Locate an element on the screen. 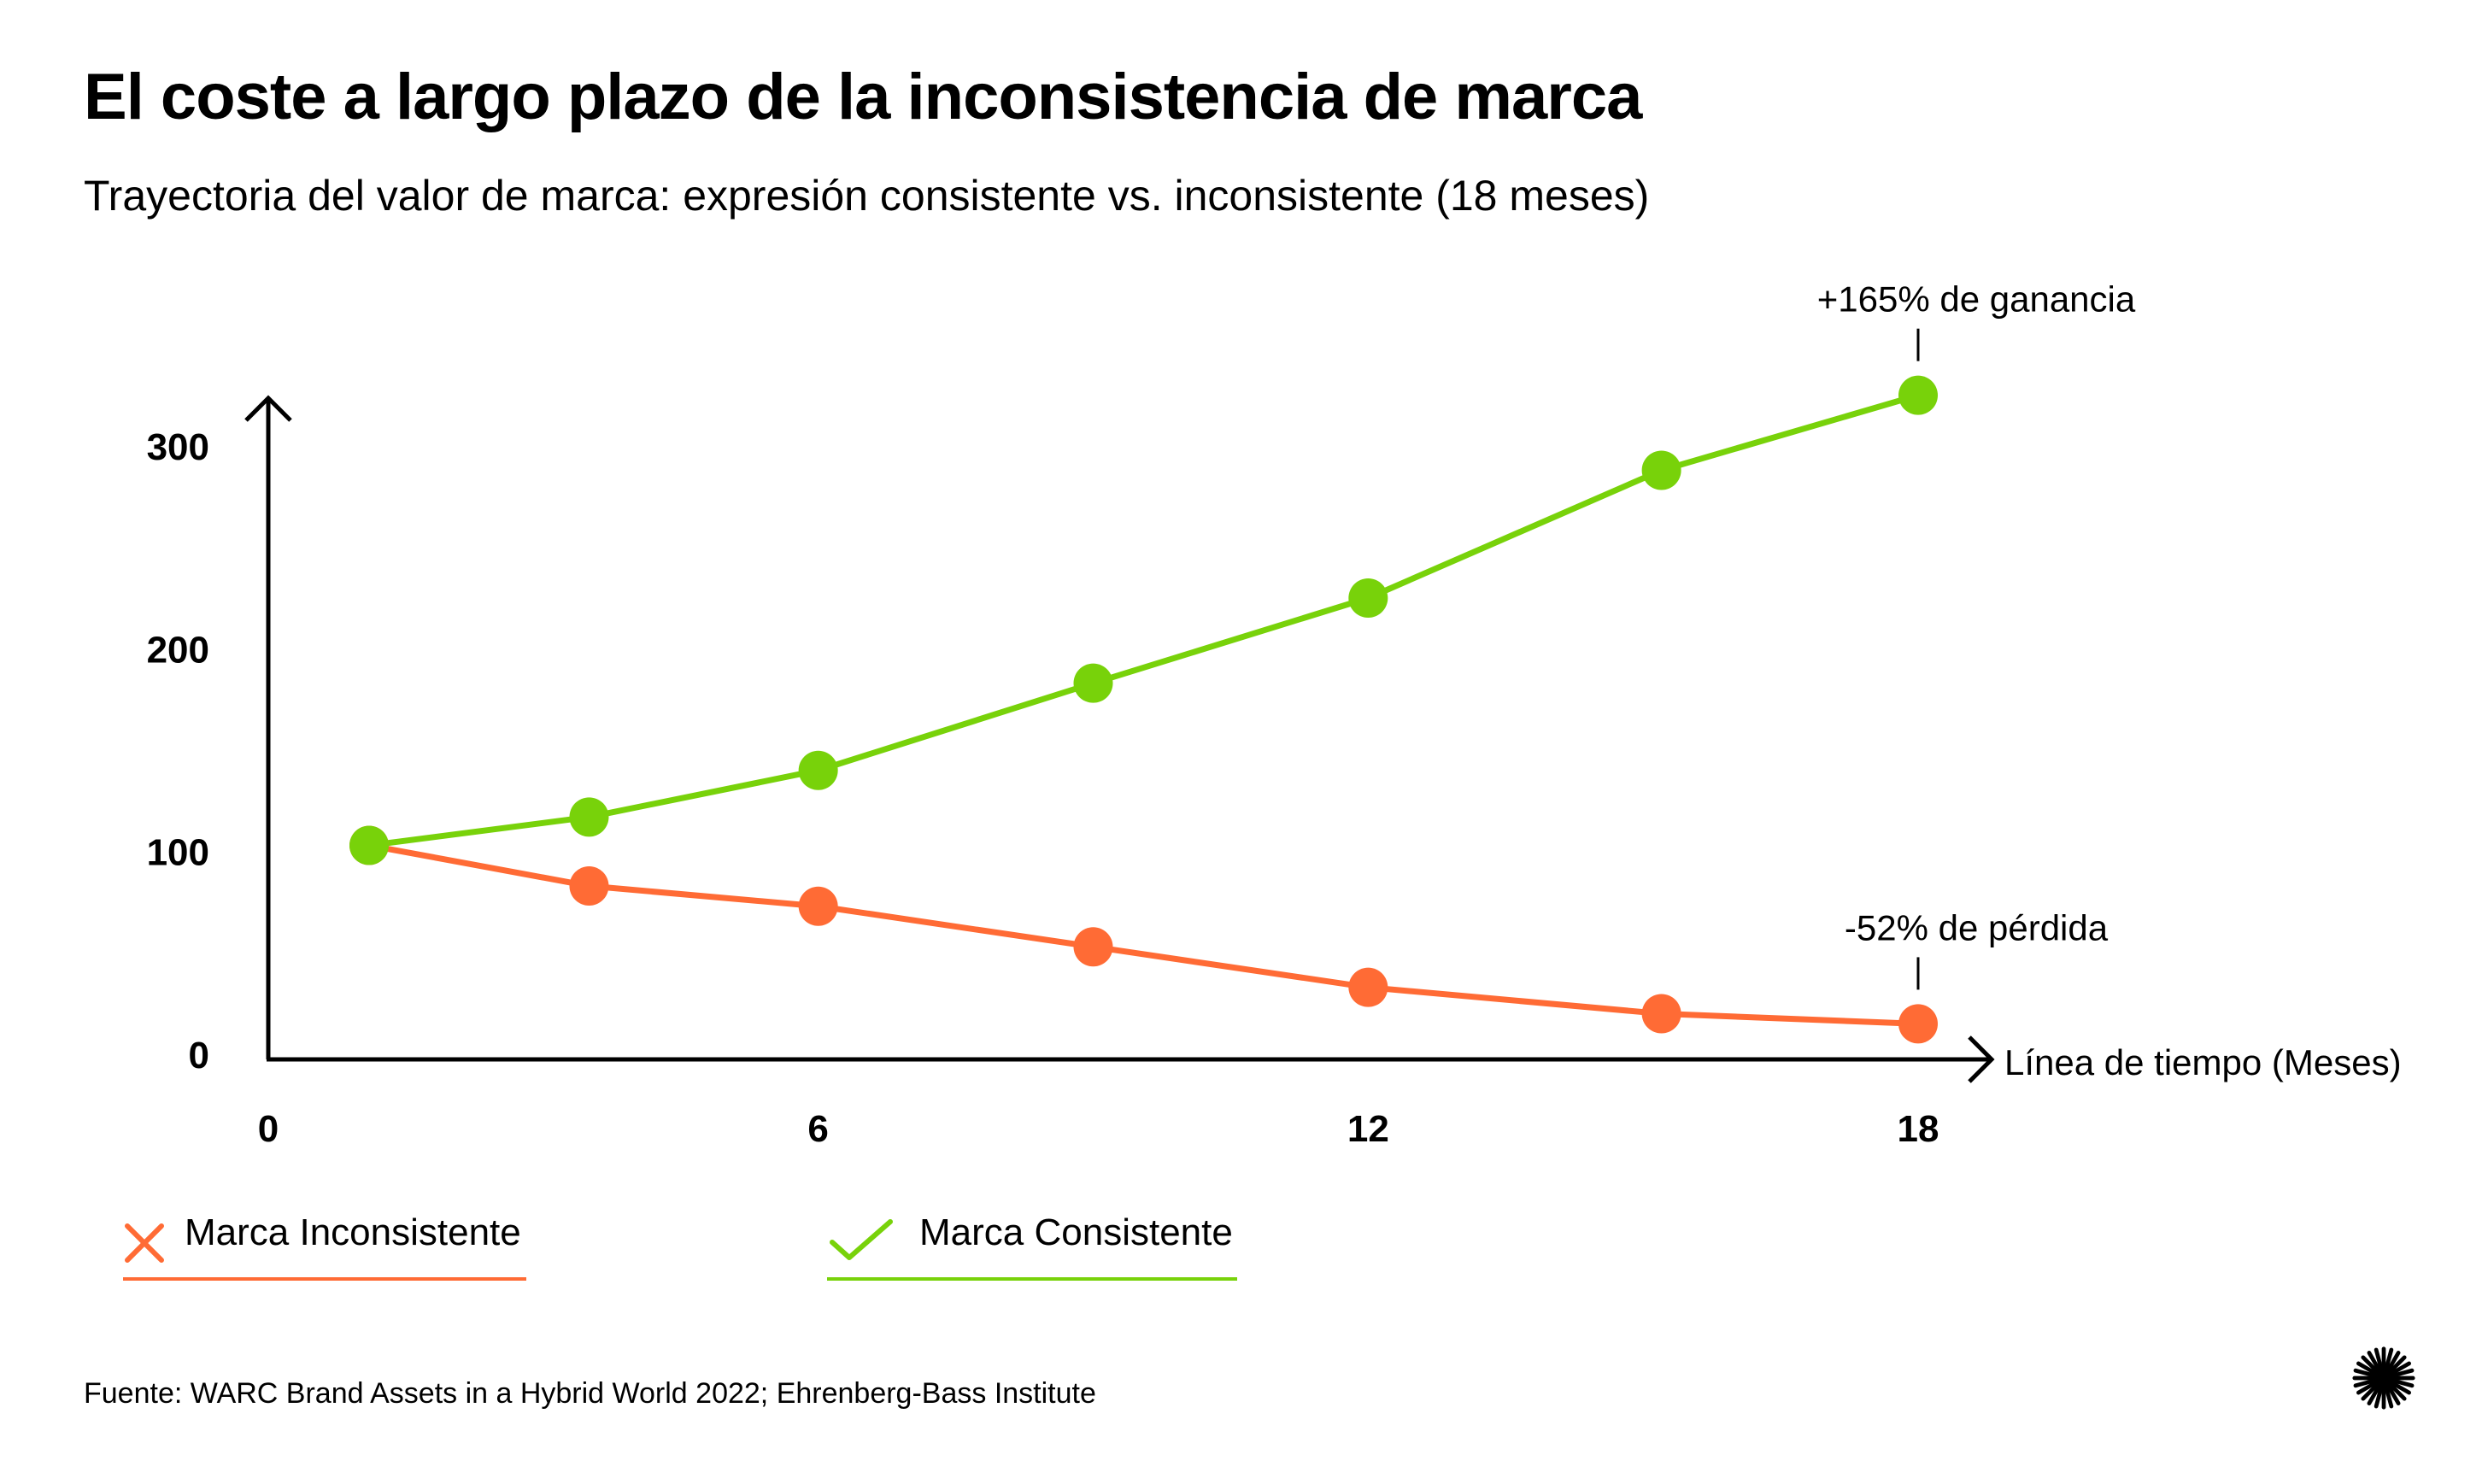 This screenshot has height=1484, width=2488. legend-item-inconsistent: Marca Inconsistente is located at coordinates (324, 1243).